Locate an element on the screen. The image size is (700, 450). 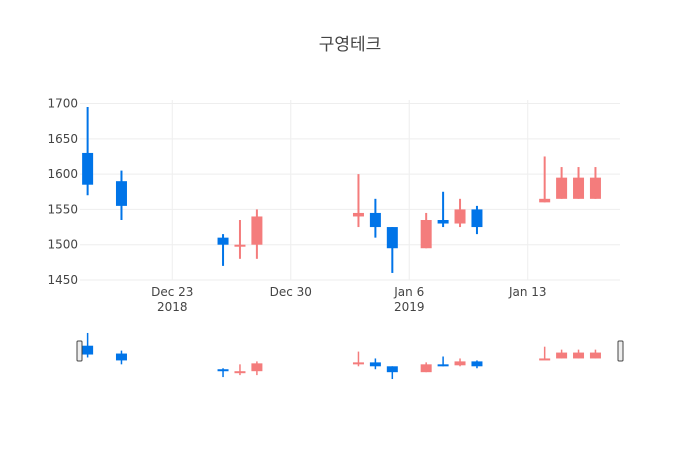
x-tick-label: Dec 23 is located at coordinates (172, 292).